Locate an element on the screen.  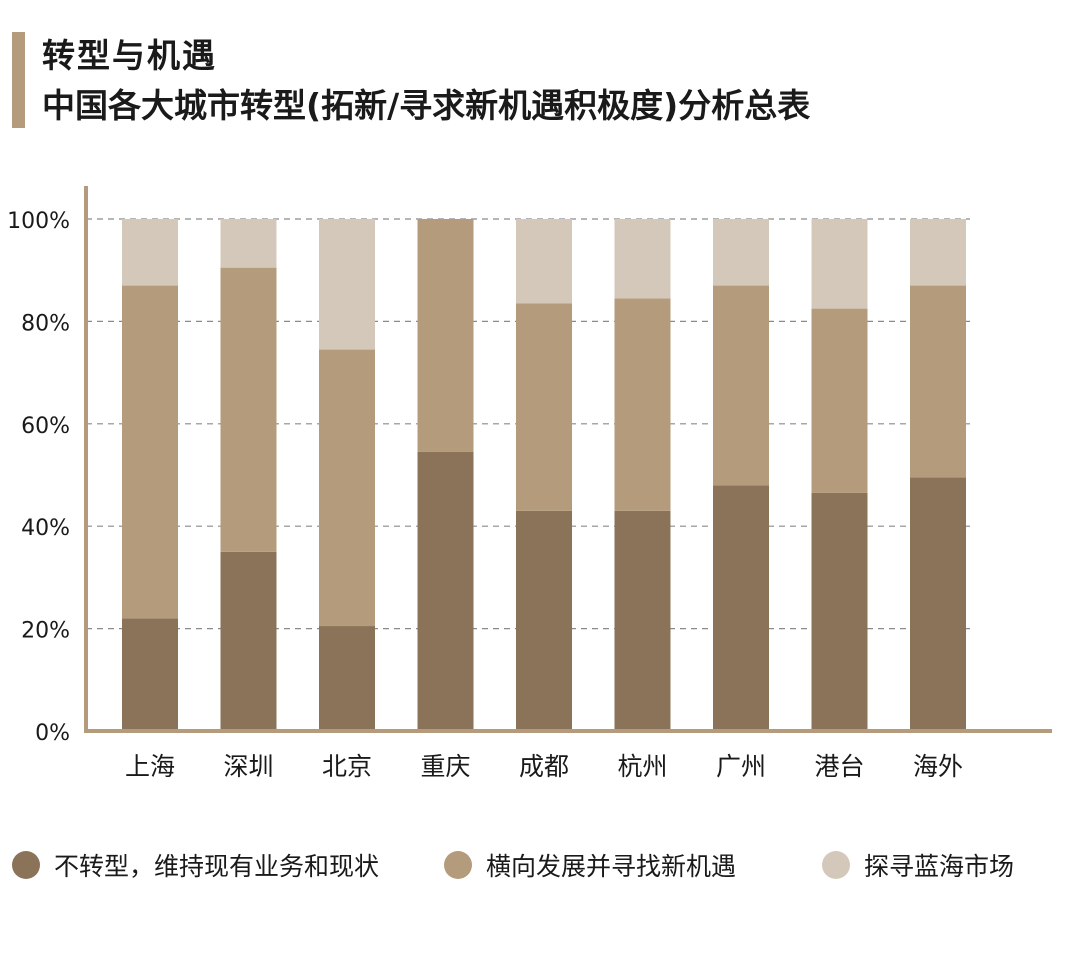
legend-label: 探寻蓝海市场 is located at coordinates (939, 866).